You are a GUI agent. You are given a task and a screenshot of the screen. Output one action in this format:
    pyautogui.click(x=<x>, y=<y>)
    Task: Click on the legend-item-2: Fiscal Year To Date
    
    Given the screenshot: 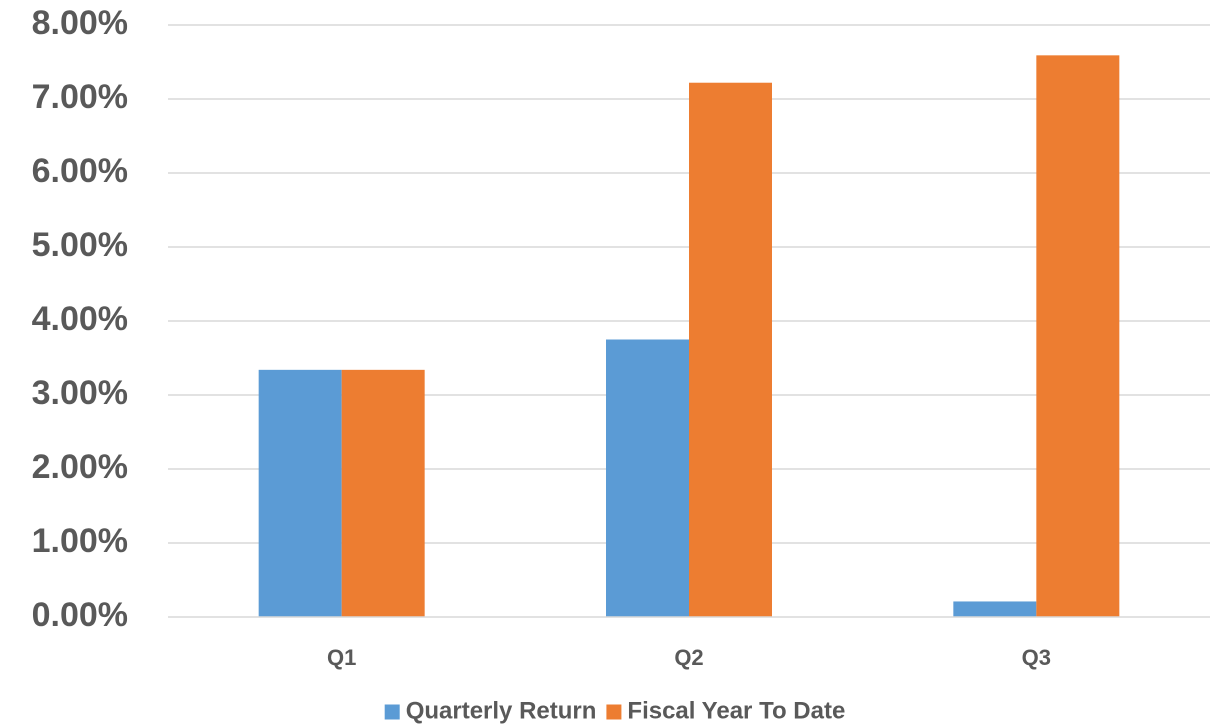 What is the action you would take?
    pyautogui.click(x=725, y=710)
    